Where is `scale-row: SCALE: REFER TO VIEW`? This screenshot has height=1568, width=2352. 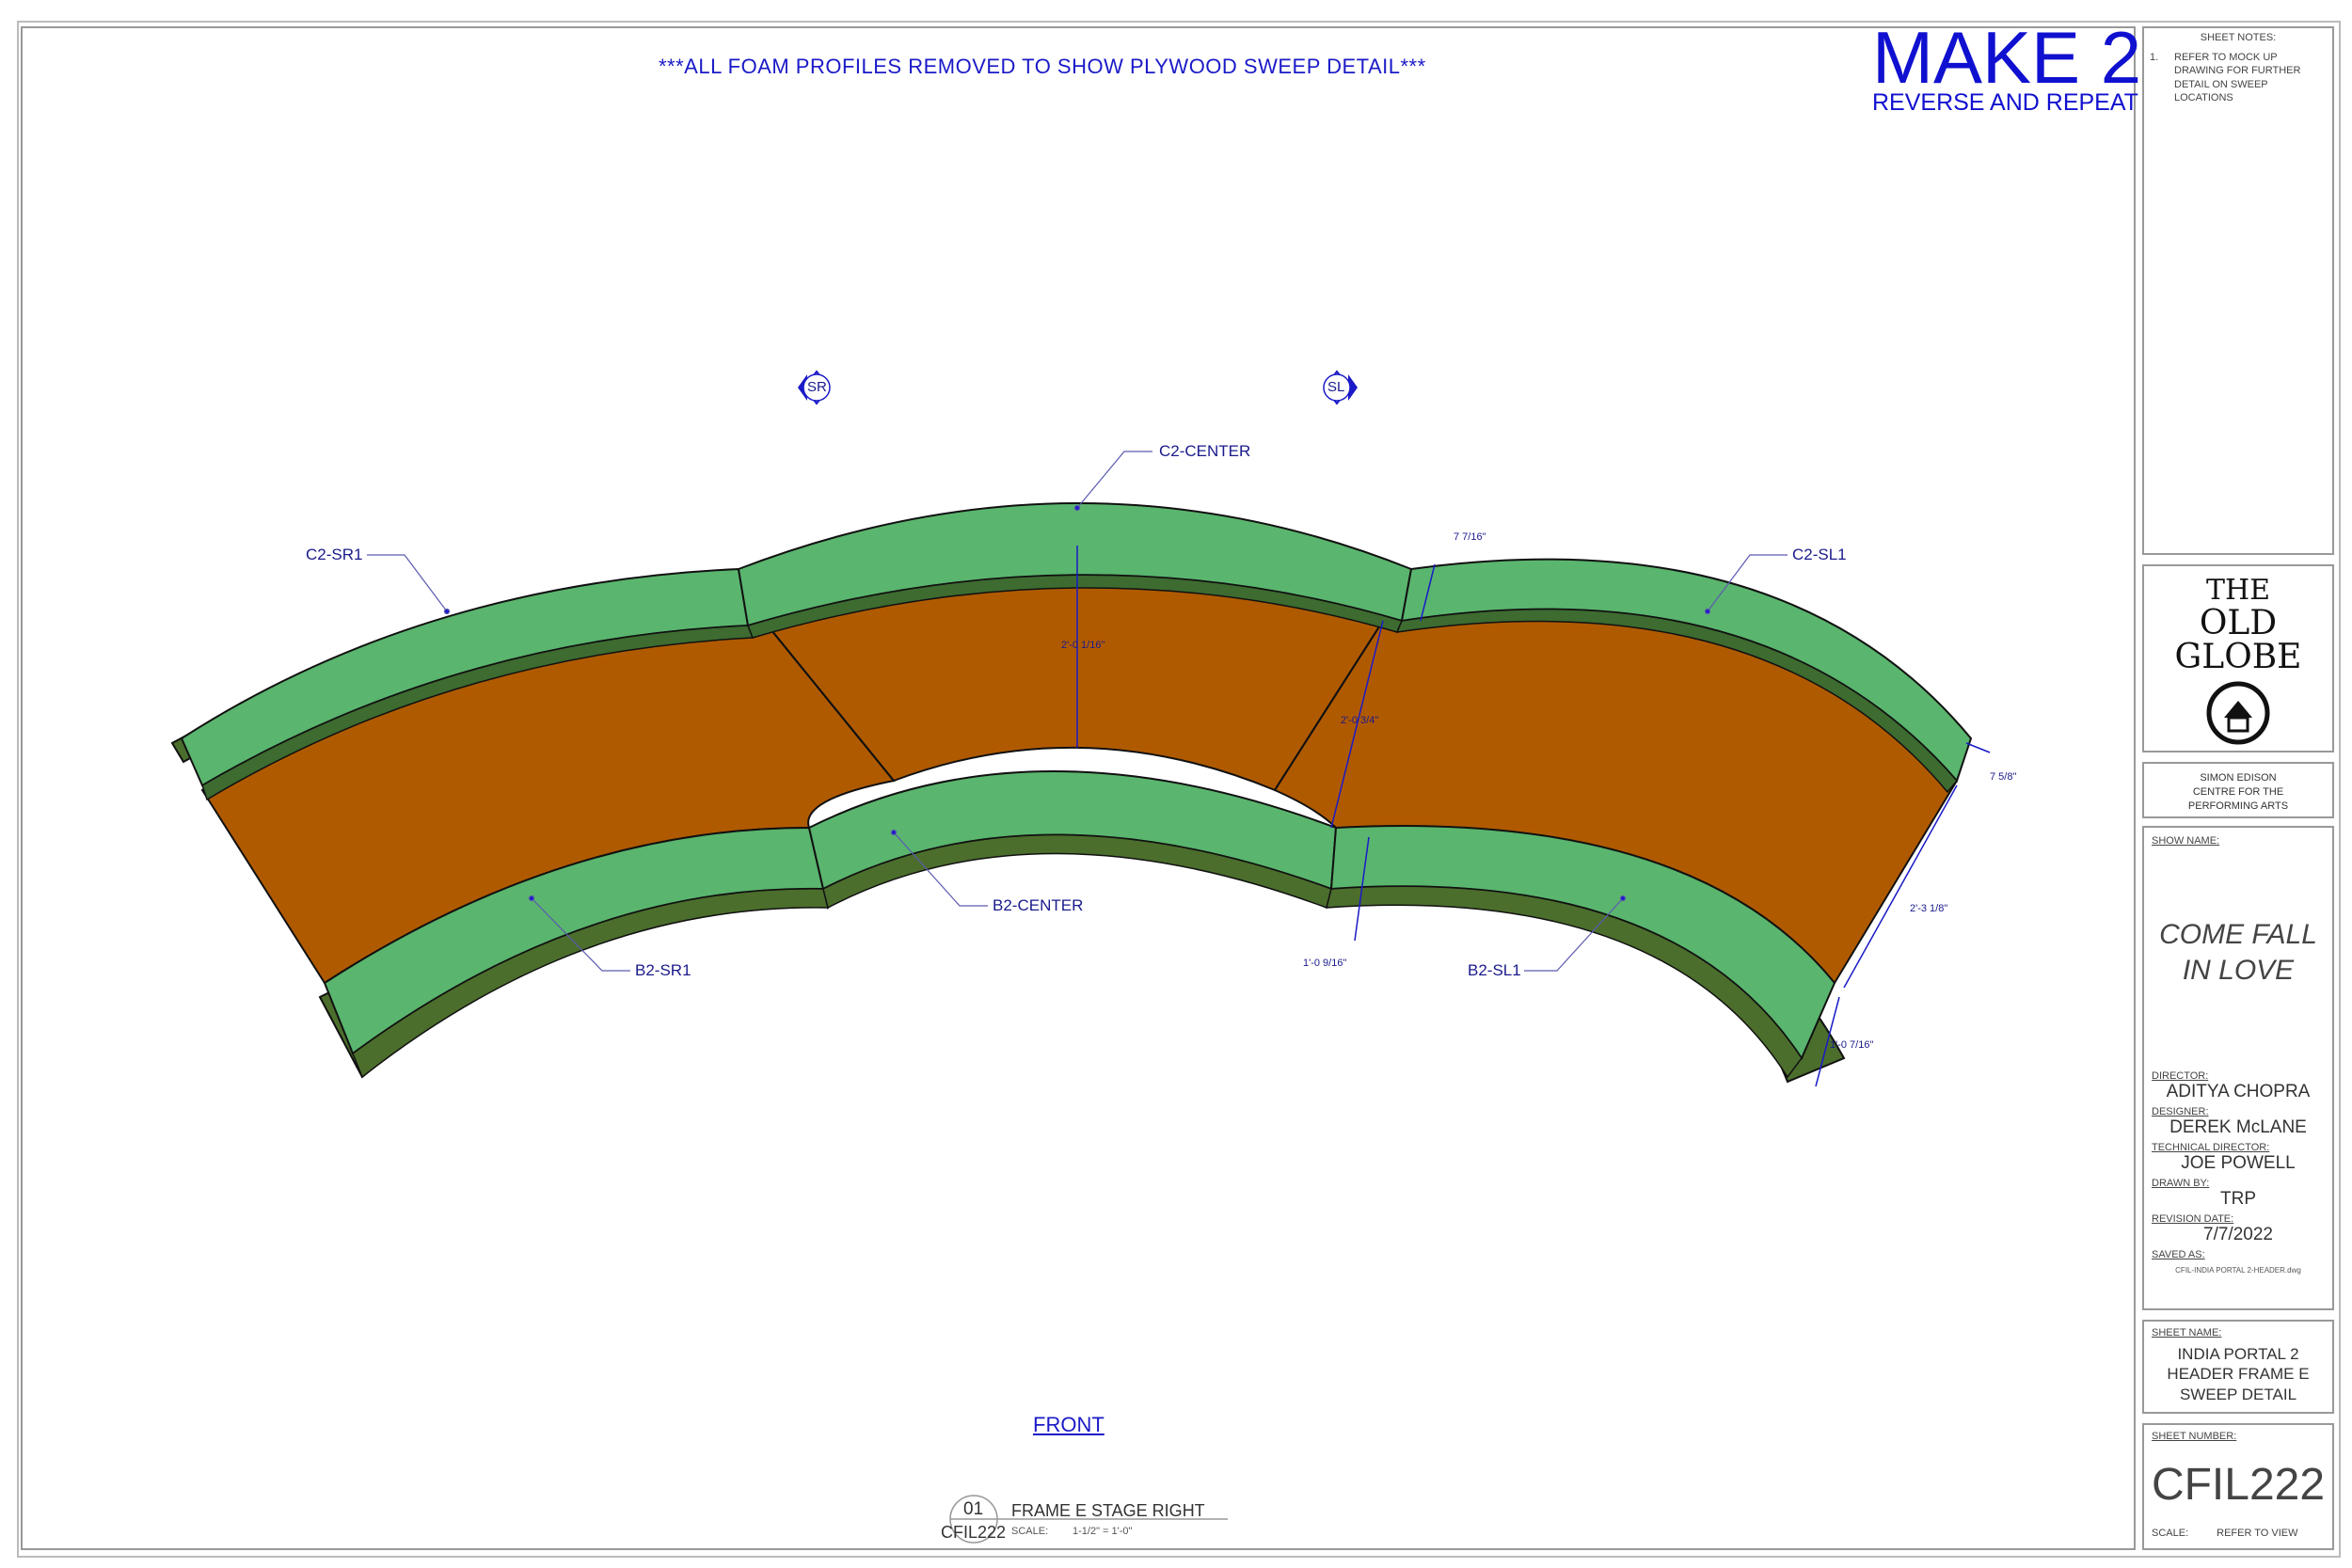 scale-row: SCALE: REFER TO VIEW is located at coordinates (2242, 1533).